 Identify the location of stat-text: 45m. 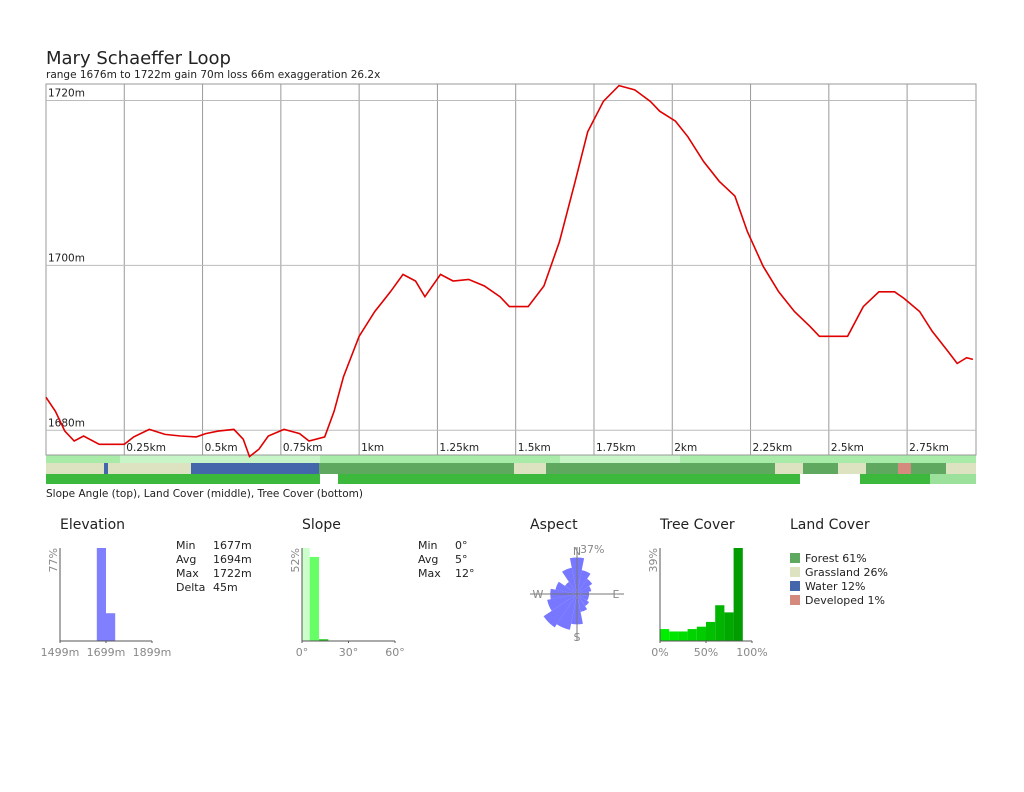
(225, 587).